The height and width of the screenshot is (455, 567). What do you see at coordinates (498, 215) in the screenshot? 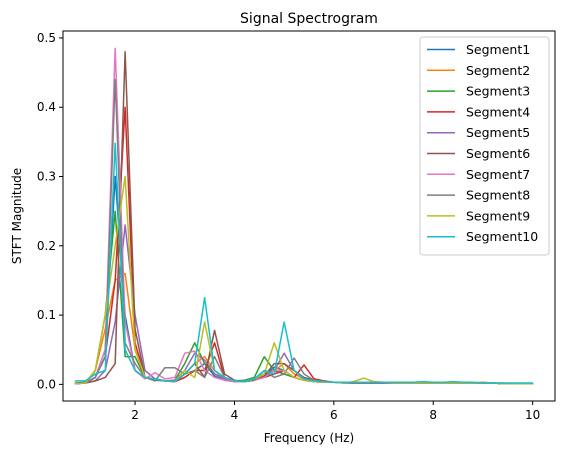
I see `legend-entry-9: Segment9` at bounding box center [498, 215].